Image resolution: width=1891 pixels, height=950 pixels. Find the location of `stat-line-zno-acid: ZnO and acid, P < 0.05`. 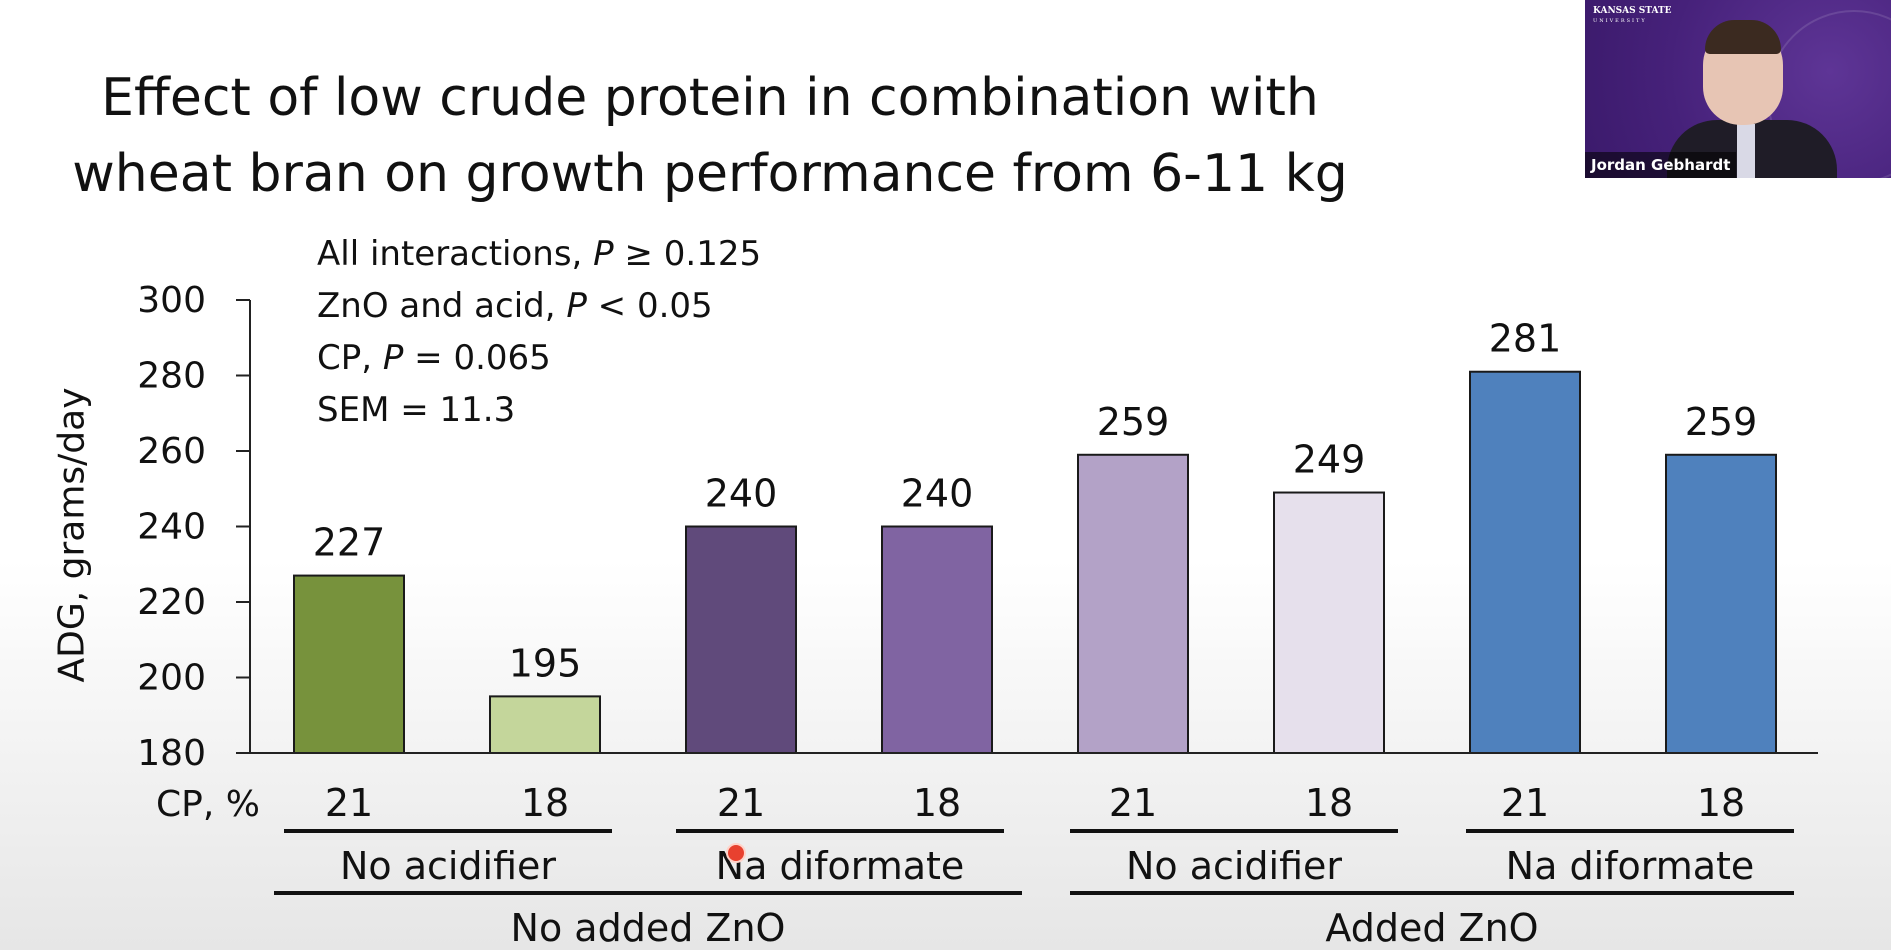

stat-line-zno-acid: ZnO and acid, P < 0.05 is located at coordinates (515, 306).